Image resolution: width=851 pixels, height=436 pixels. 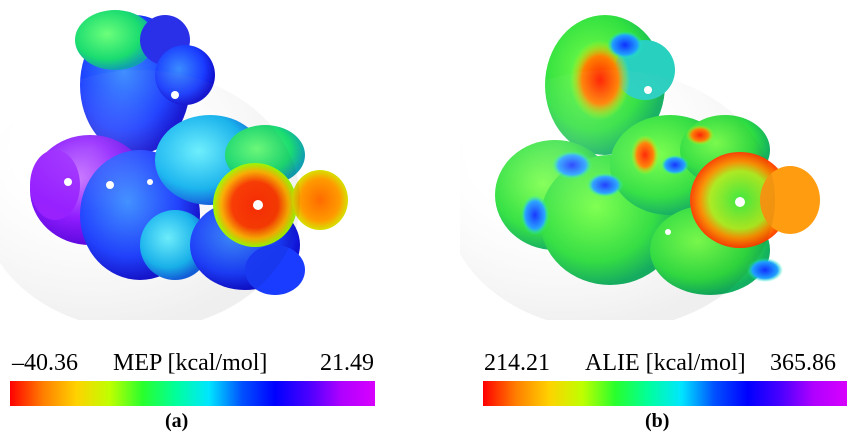 What do you see at coordinates (192, 393) in the screenshot?
I see `mep-colorbar` at bounding box center [192, 393].